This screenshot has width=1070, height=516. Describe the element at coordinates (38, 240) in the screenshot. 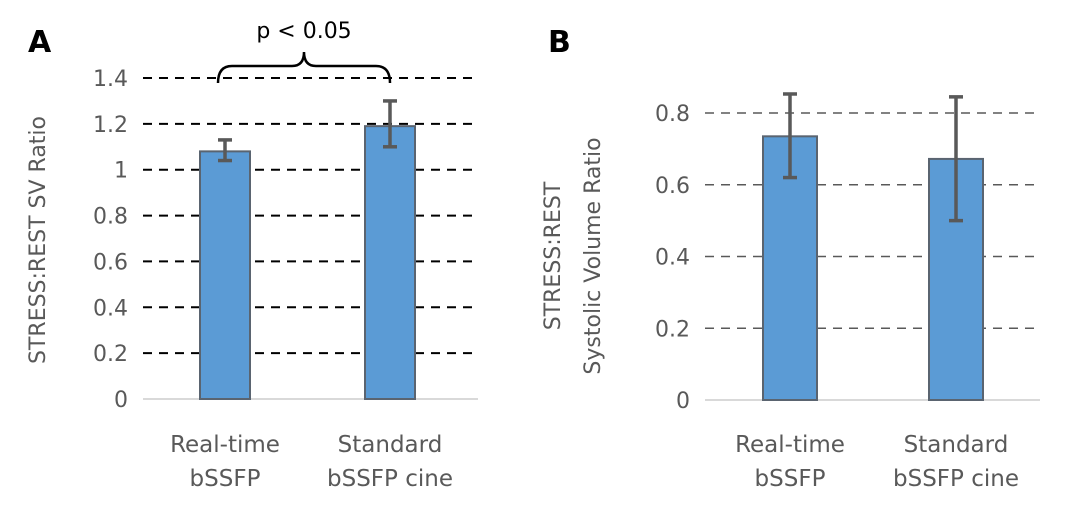

I see `y-axis-label: STRESS:REST SV Ratio` at that location.